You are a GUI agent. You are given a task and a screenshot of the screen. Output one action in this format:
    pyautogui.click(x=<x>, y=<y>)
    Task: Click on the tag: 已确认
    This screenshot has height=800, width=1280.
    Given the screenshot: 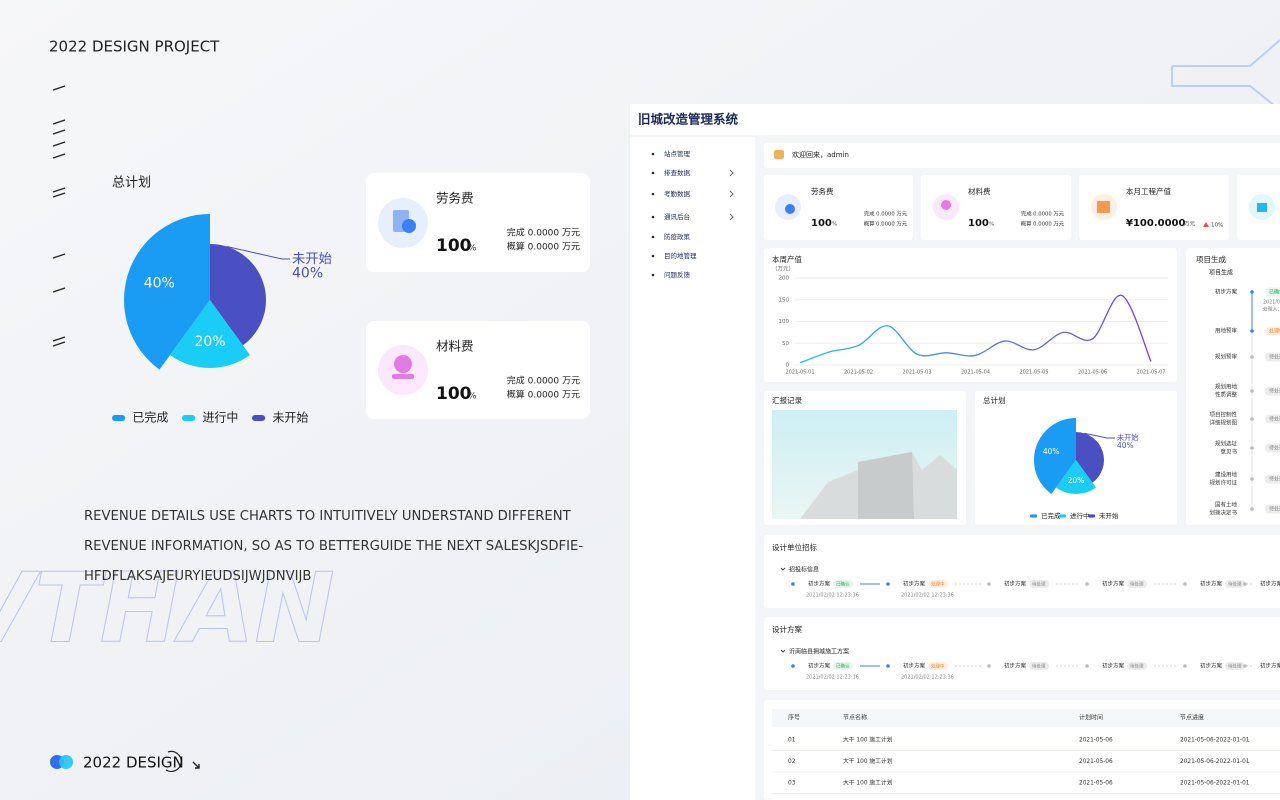 What is the action you would take?
    pyautogui.click(x=1274, y=292)
    